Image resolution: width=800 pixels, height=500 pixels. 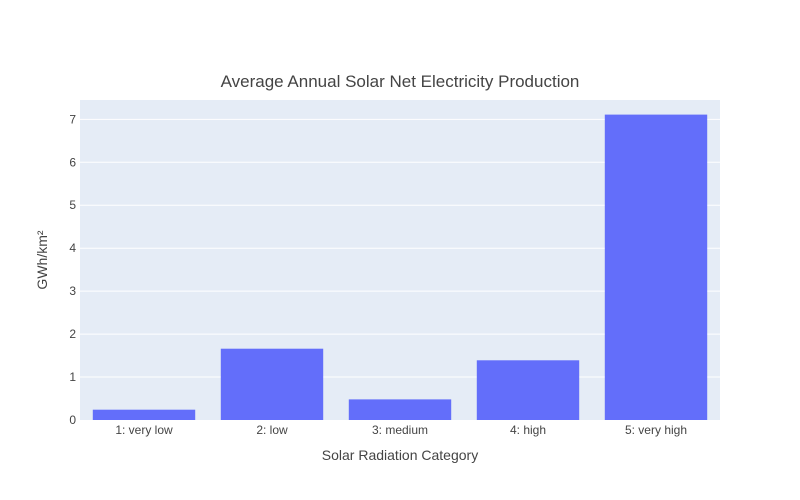 I want to click on y-tick-label: 1, so click(x=72, y=377).